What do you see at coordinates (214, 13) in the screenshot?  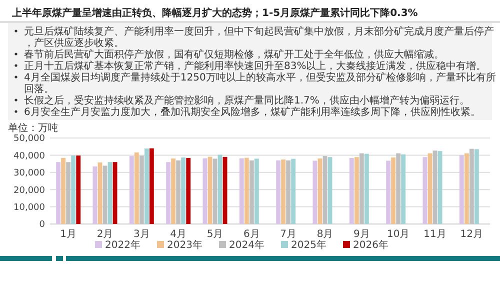 I see `chart-title: 上半年原煤产量呈增速由正转负、降幅逐月扩大的态势；1-5月原煤产量累计同比下降0.3%` at bounding box center [214, 13].